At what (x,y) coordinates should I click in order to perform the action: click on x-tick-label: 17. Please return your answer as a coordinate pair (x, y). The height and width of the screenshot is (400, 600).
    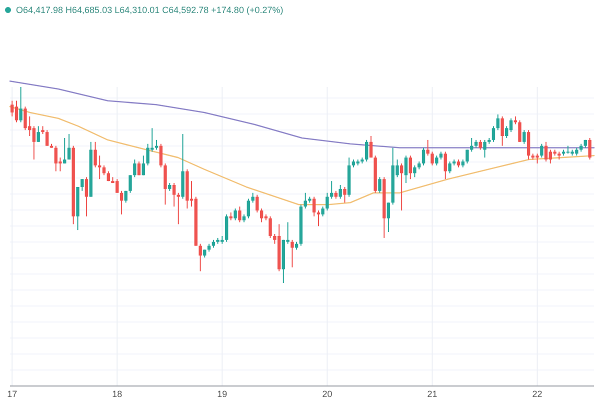
    Looking at the image, I should click on (12, 394).